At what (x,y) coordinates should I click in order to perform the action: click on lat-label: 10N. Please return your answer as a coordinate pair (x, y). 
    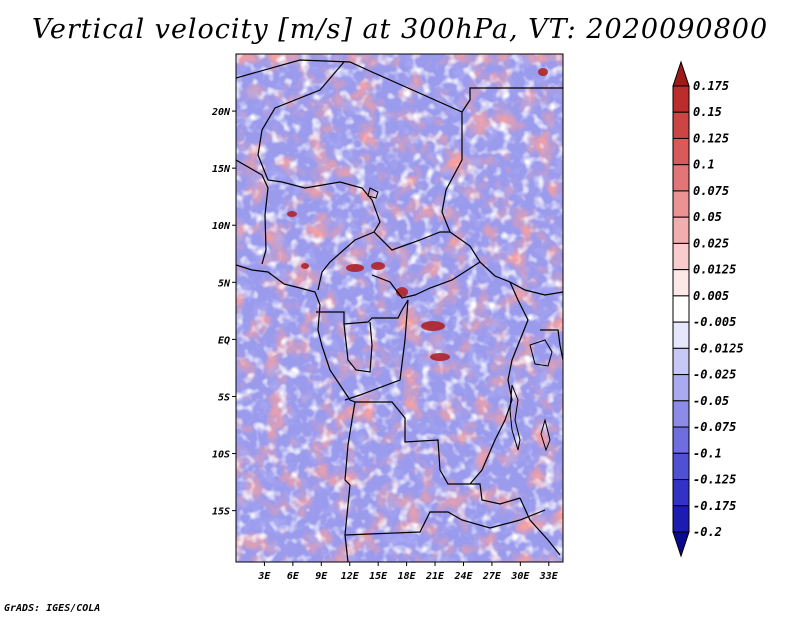
    Looking at the image, I should click on (221, 226).